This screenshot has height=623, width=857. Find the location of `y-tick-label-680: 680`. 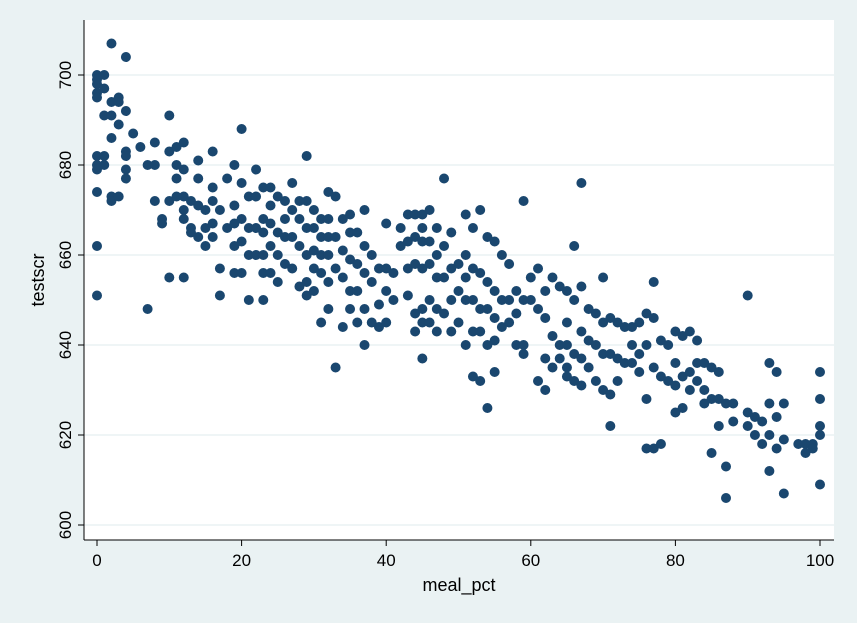

y-tick-label-680: 680 is located at coordinates (65, 165).